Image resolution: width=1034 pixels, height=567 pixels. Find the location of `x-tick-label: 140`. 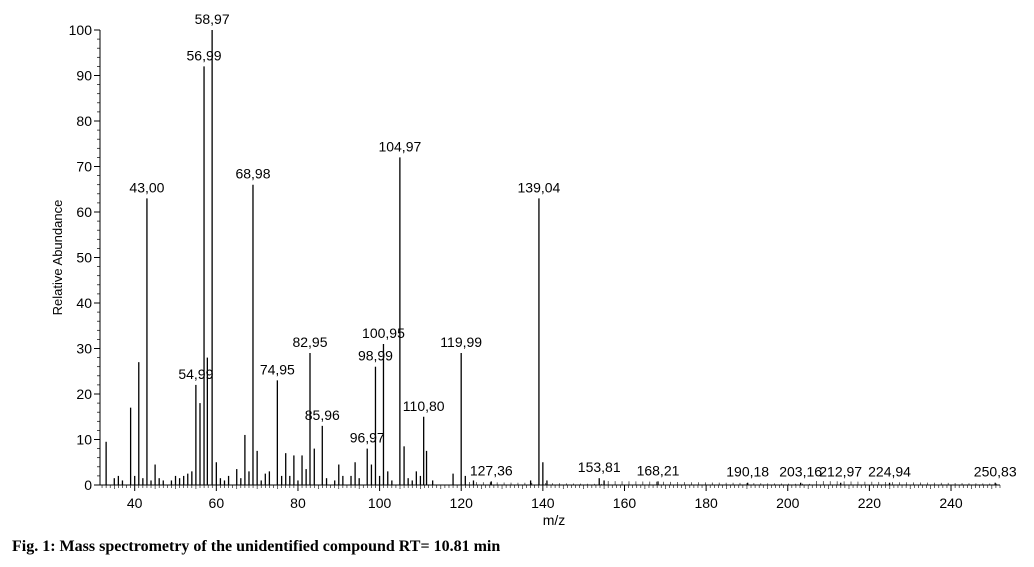

x-tick-label: 140 is located at coordinates (543, 503).